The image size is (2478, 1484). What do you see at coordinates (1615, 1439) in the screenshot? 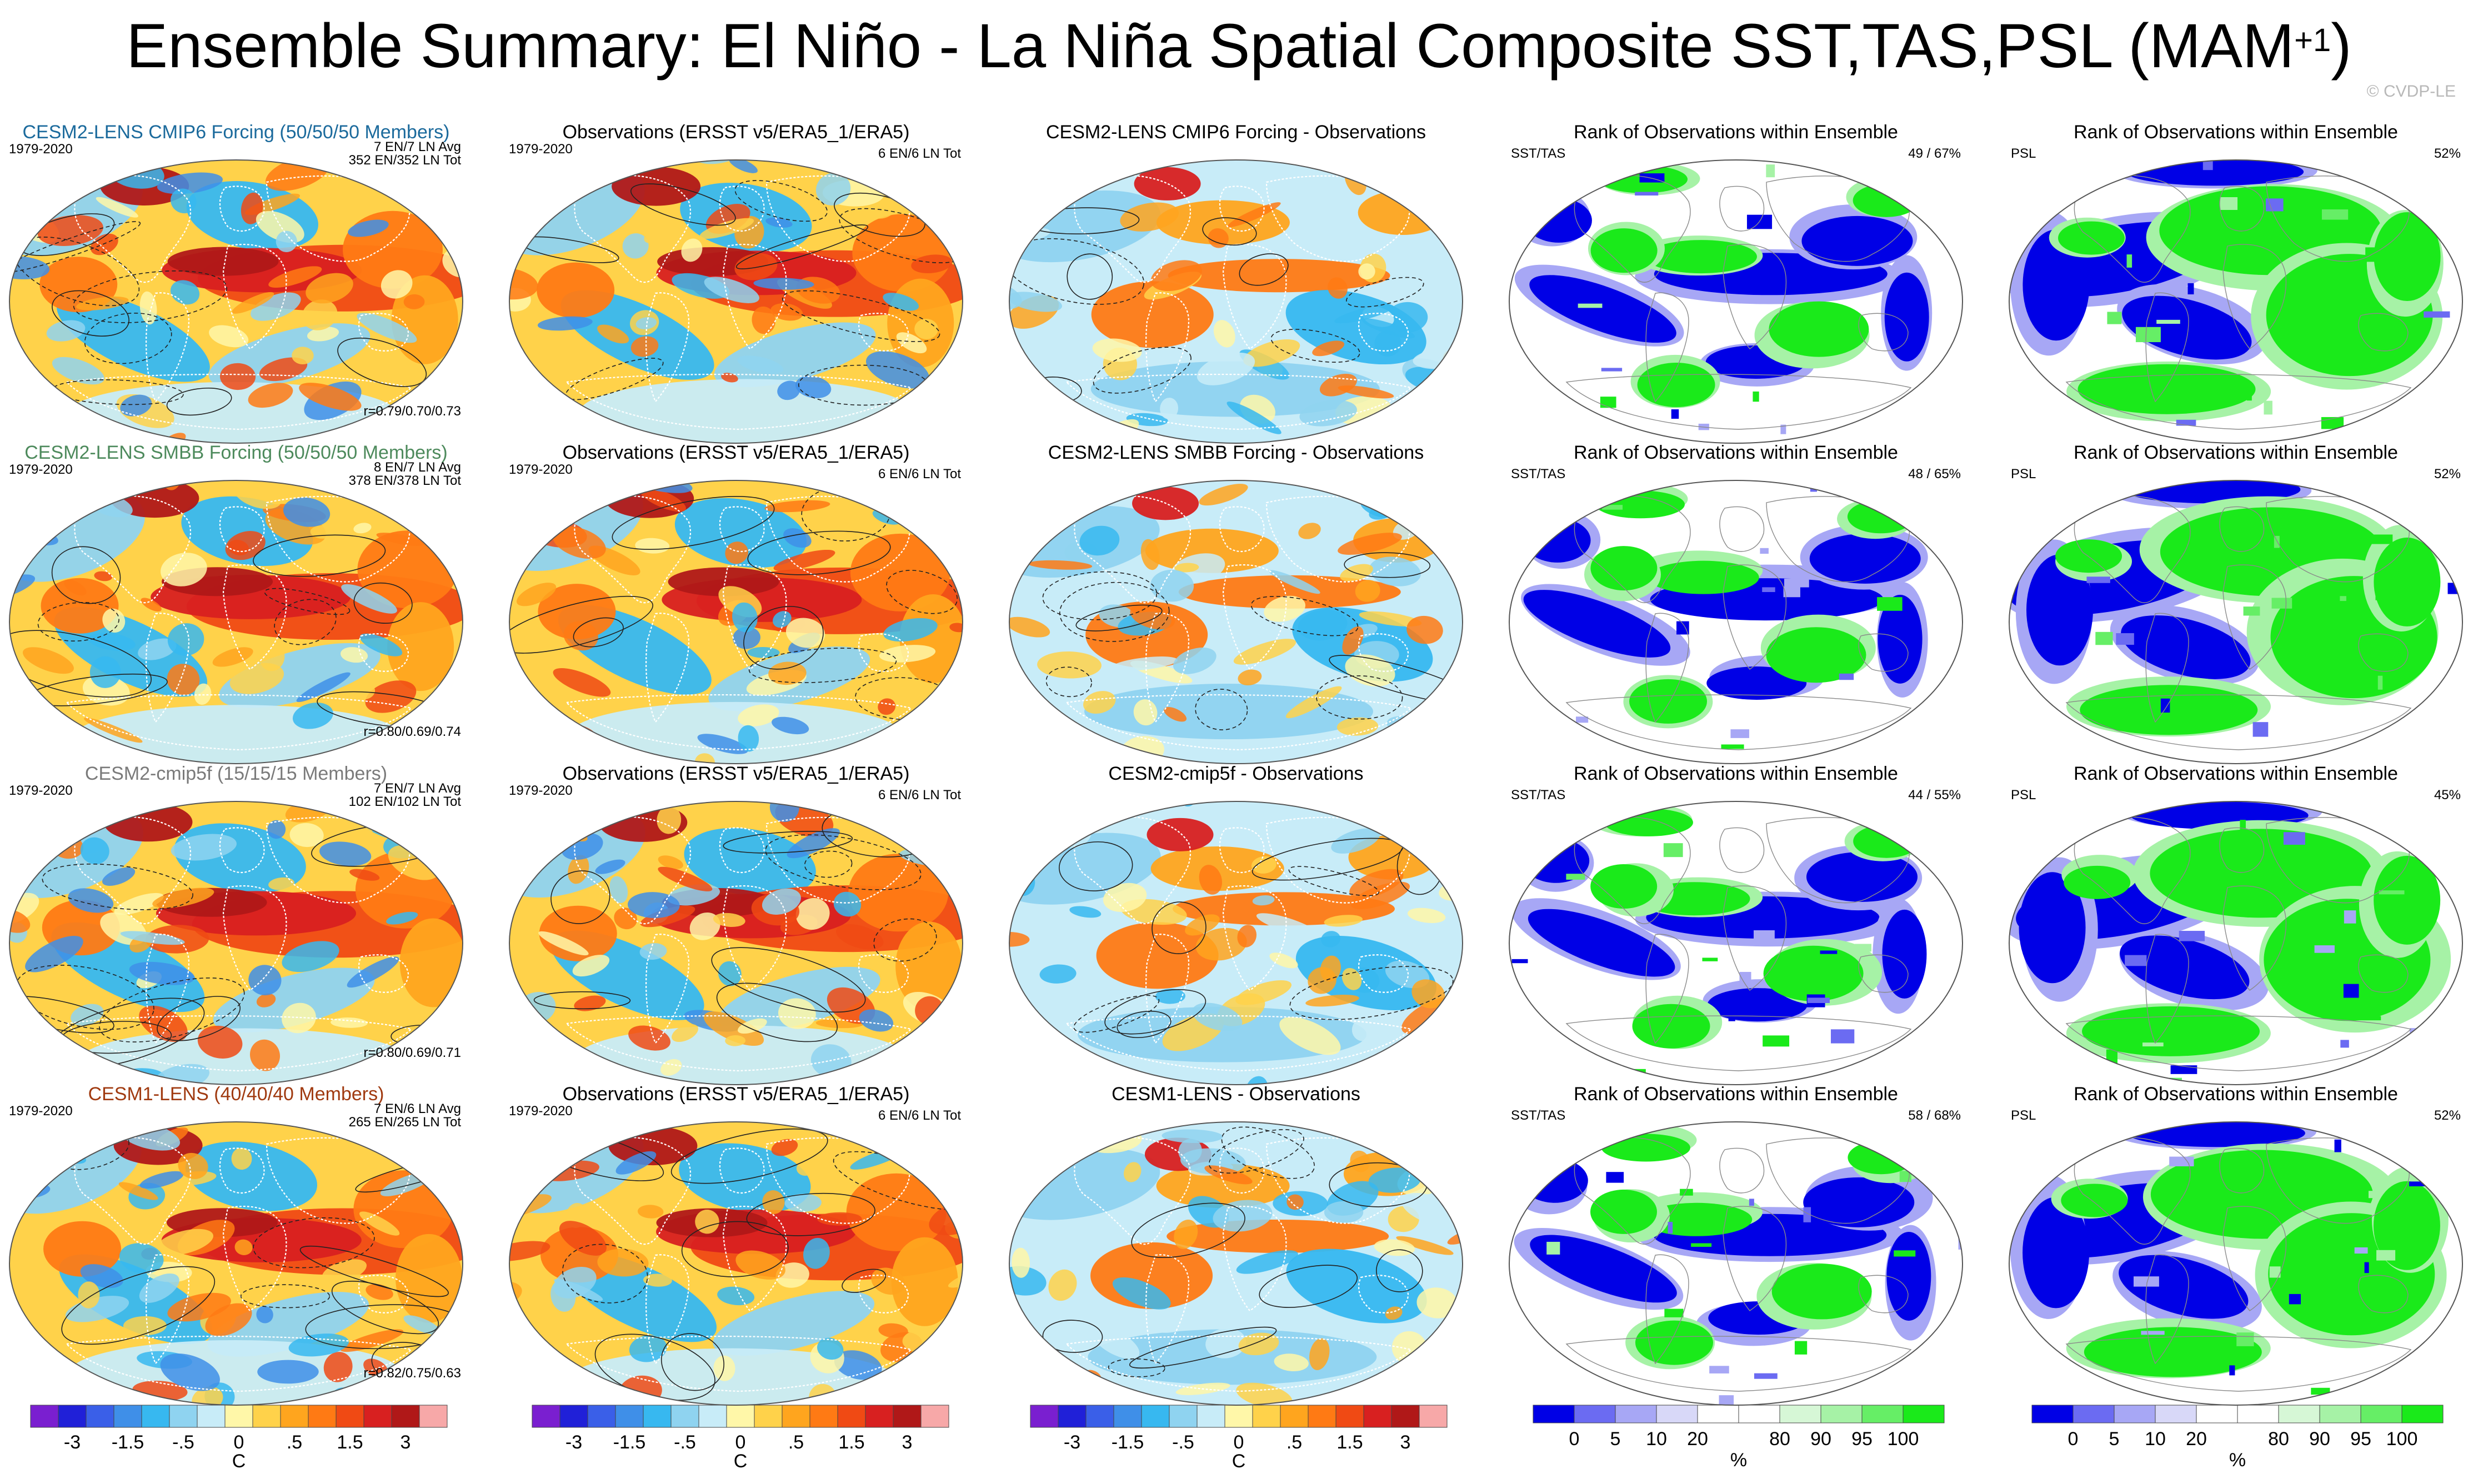
I see `colorbar-tick-label: 5` at bounding box center [1615, 1439].